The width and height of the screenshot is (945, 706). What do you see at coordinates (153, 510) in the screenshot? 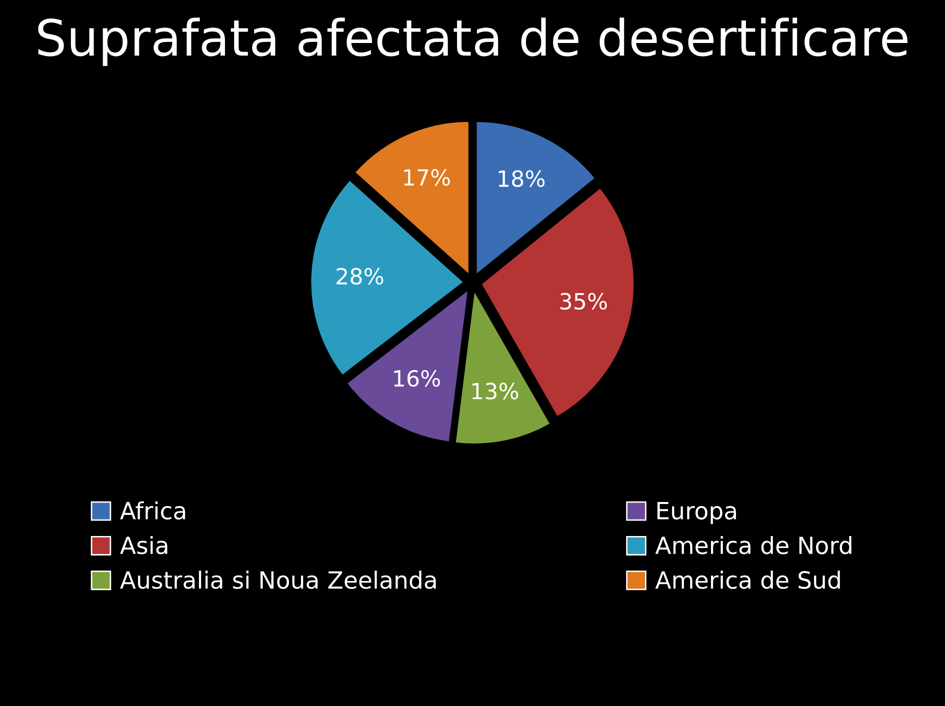
I see `legend-label: Africa` at bounding box center [153, 510].